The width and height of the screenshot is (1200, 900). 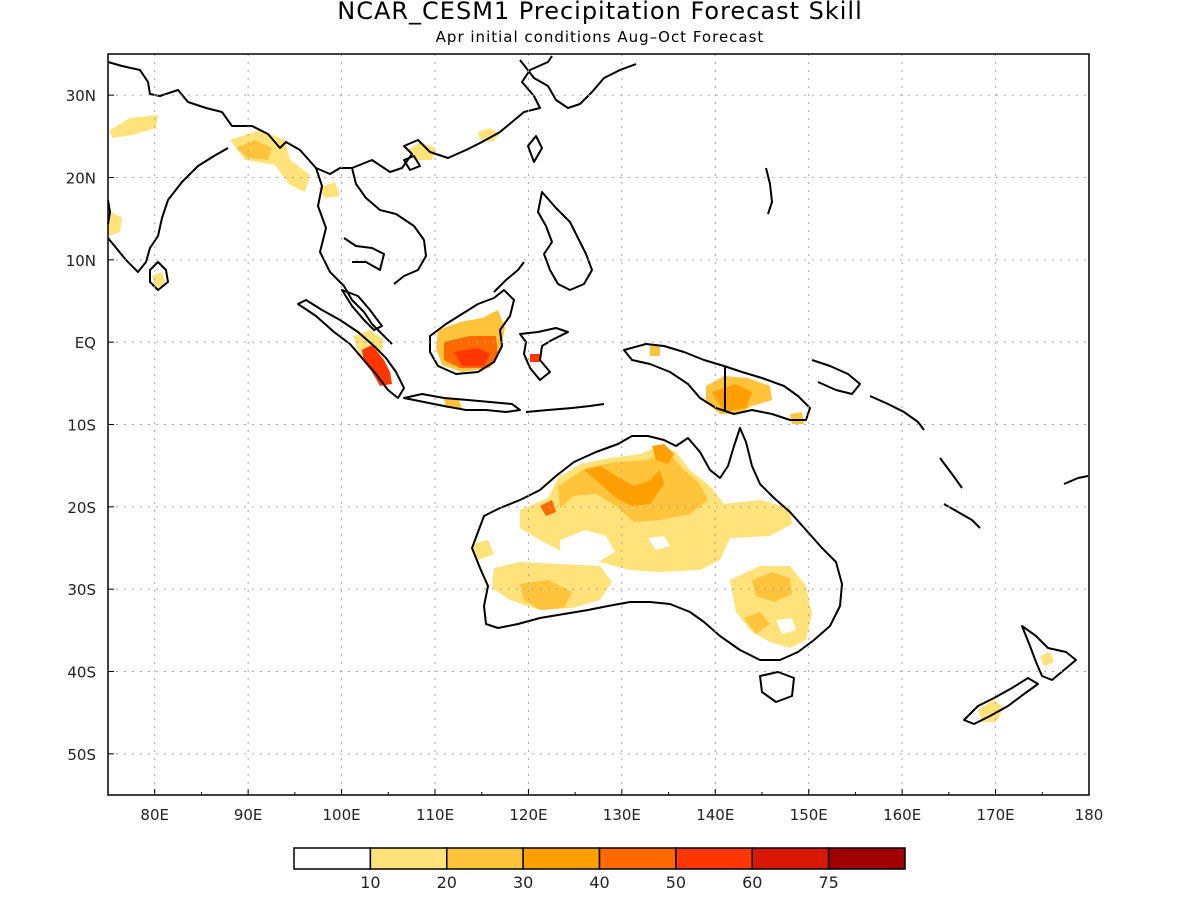 I want to click on shade-aus-top, so click(x=663, y=454).